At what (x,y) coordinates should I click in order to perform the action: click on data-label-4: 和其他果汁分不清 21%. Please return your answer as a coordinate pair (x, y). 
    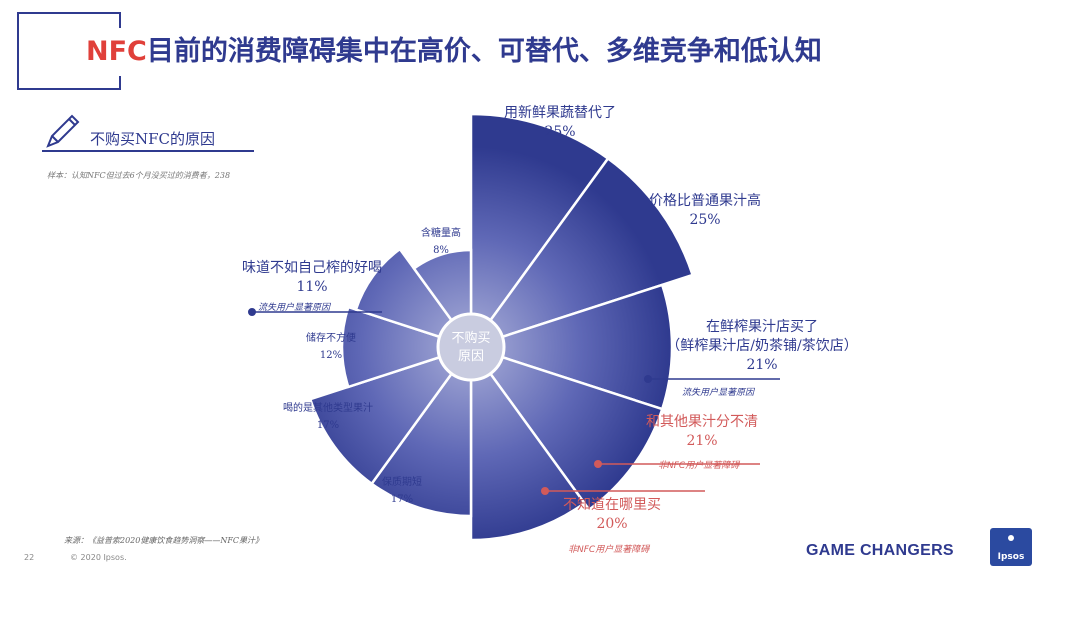
    Looking at the image, I should click on (702, 432).